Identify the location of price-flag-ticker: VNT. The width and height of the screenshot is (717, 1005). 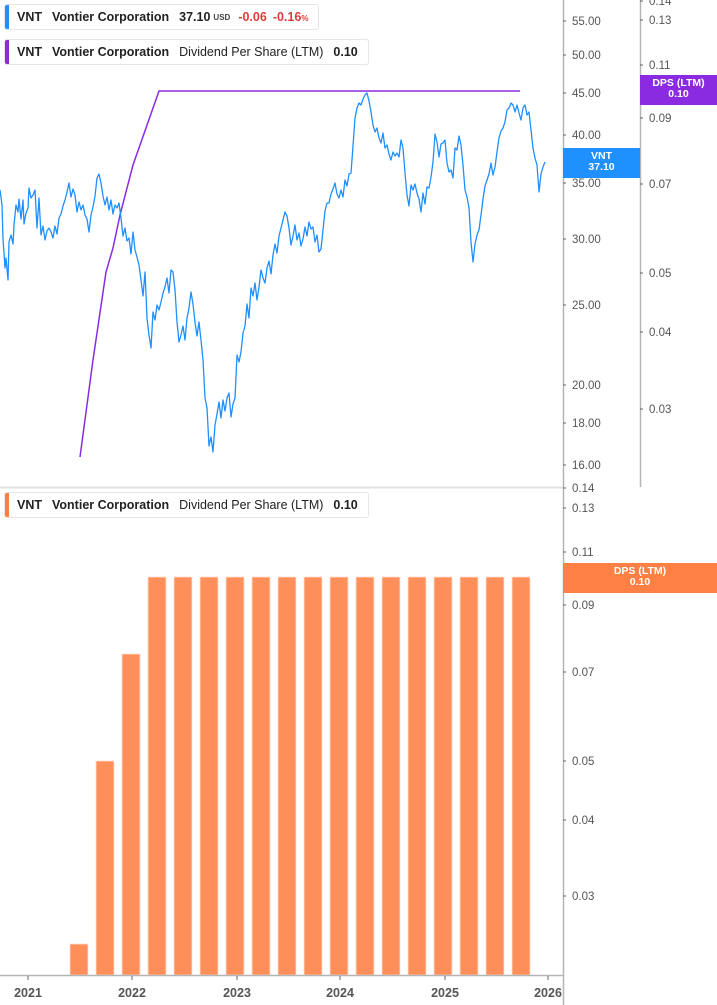
(601, 156).